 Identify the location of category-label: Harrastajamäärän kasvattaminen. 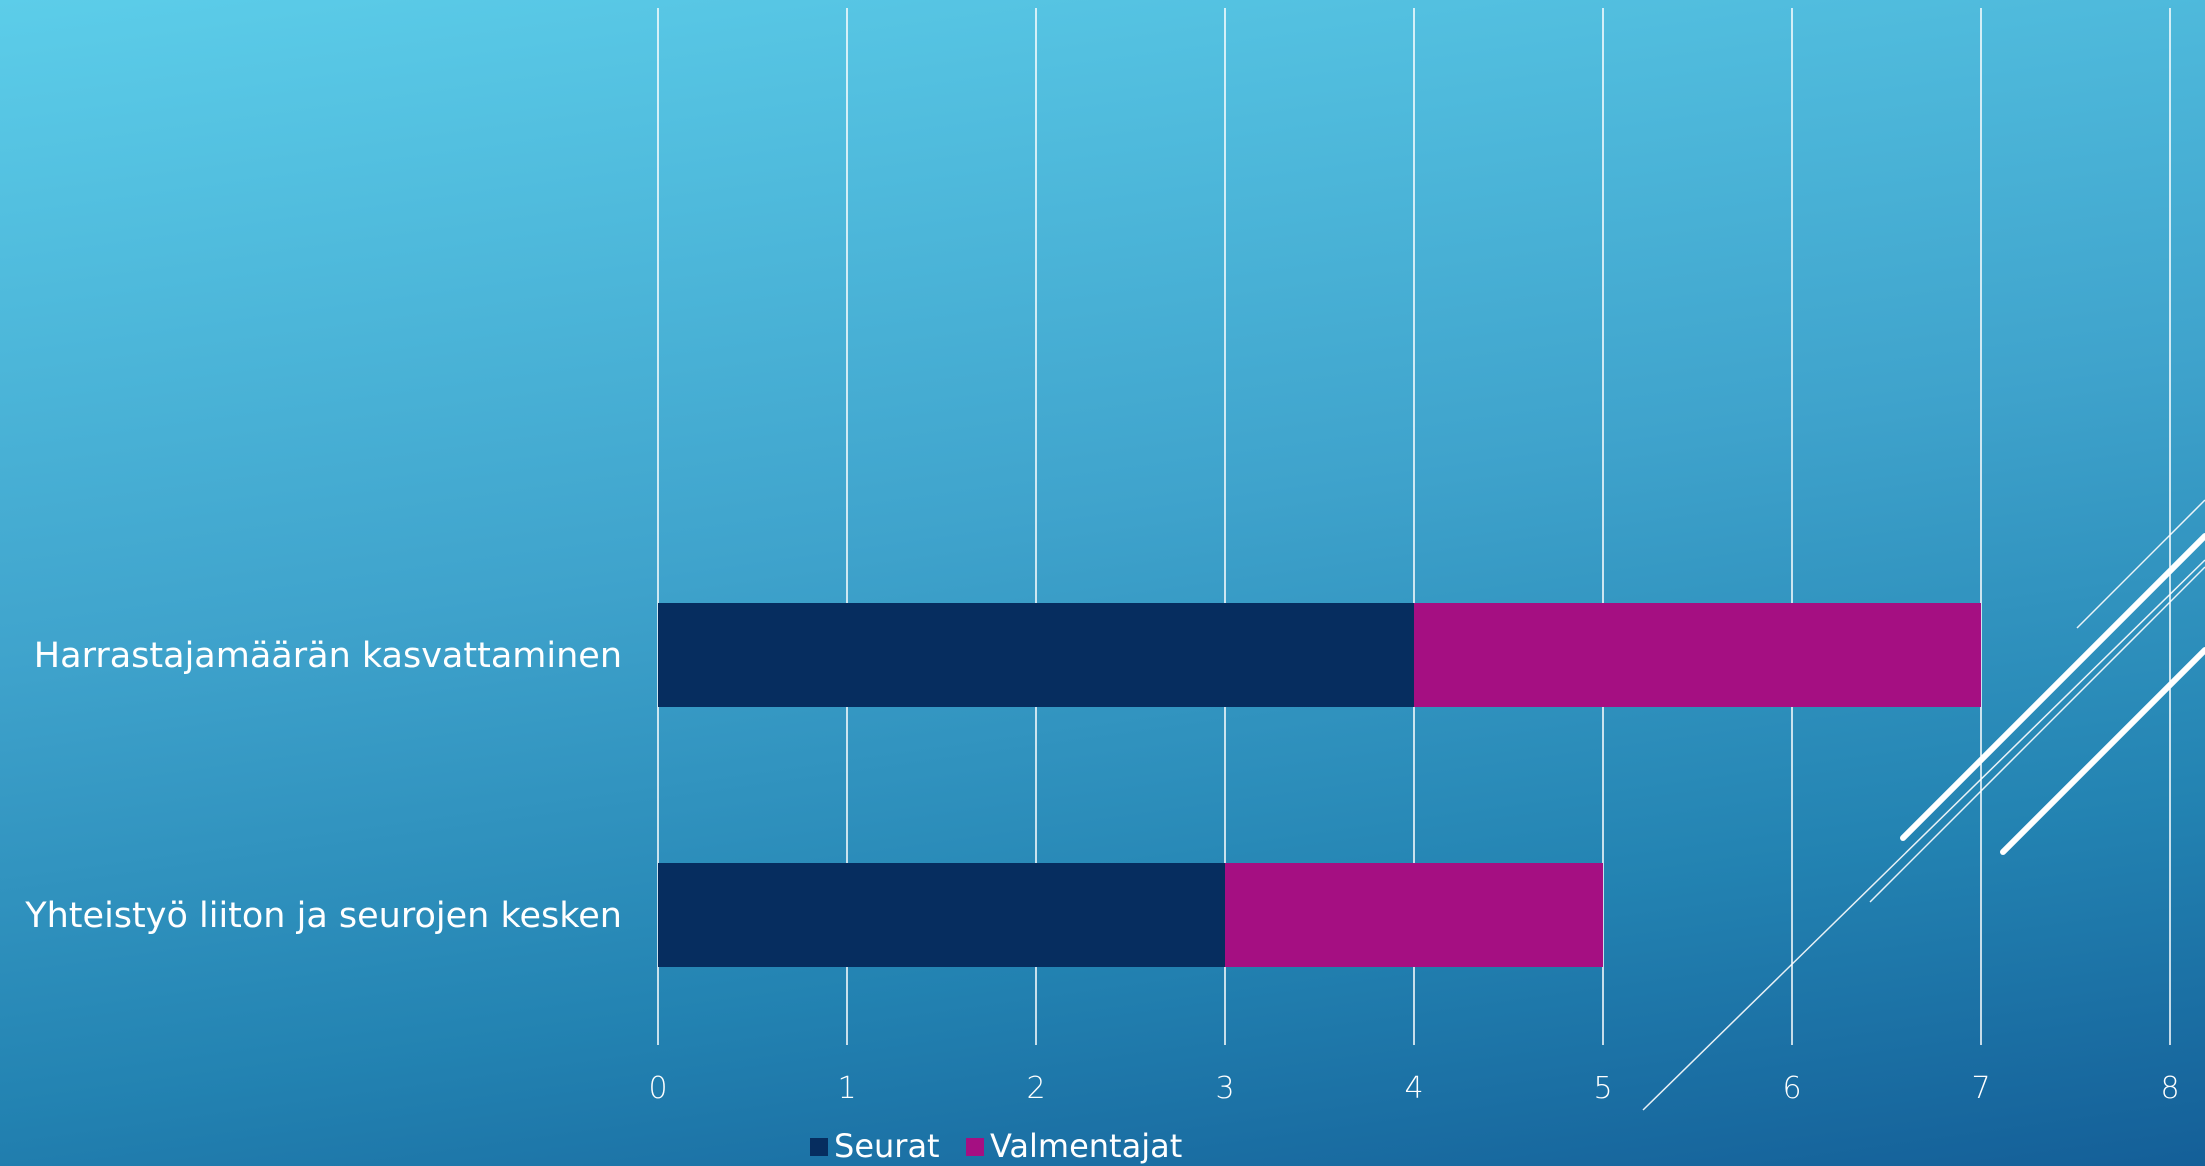
(328, 656).